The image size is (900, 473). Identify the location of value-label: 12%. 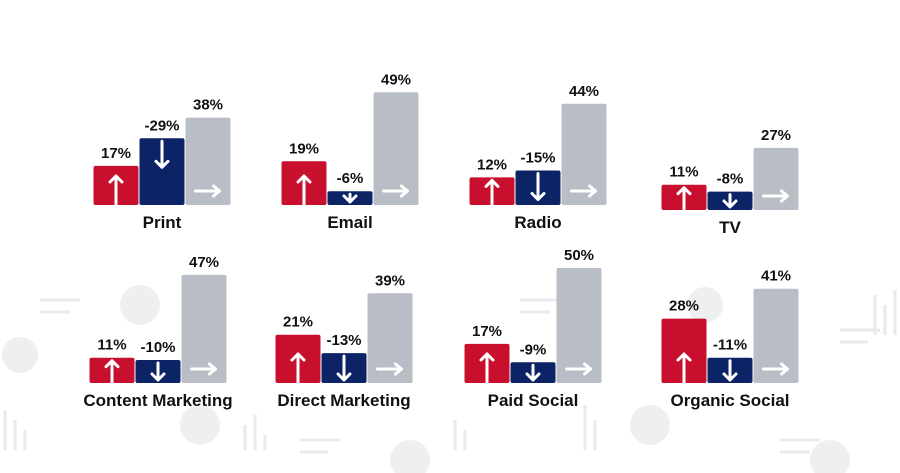
(492, 164).